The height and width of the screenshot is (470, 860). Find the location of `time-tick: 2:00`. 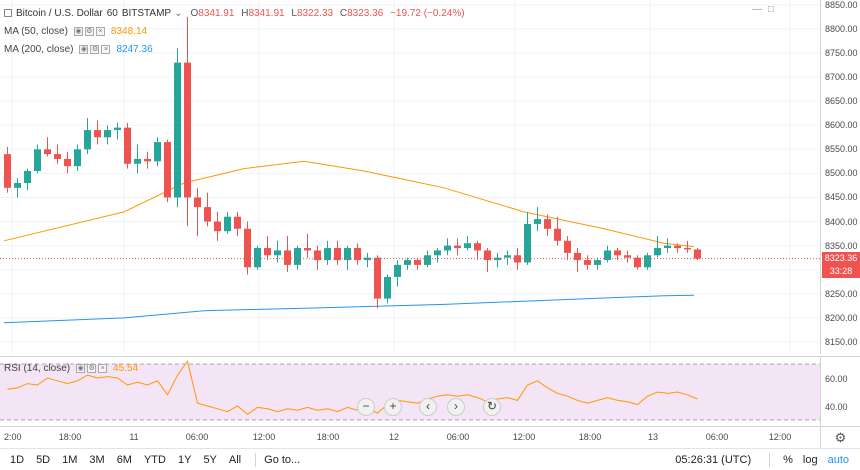

time-tick: 2:00 is located at coordinates (13, 437).